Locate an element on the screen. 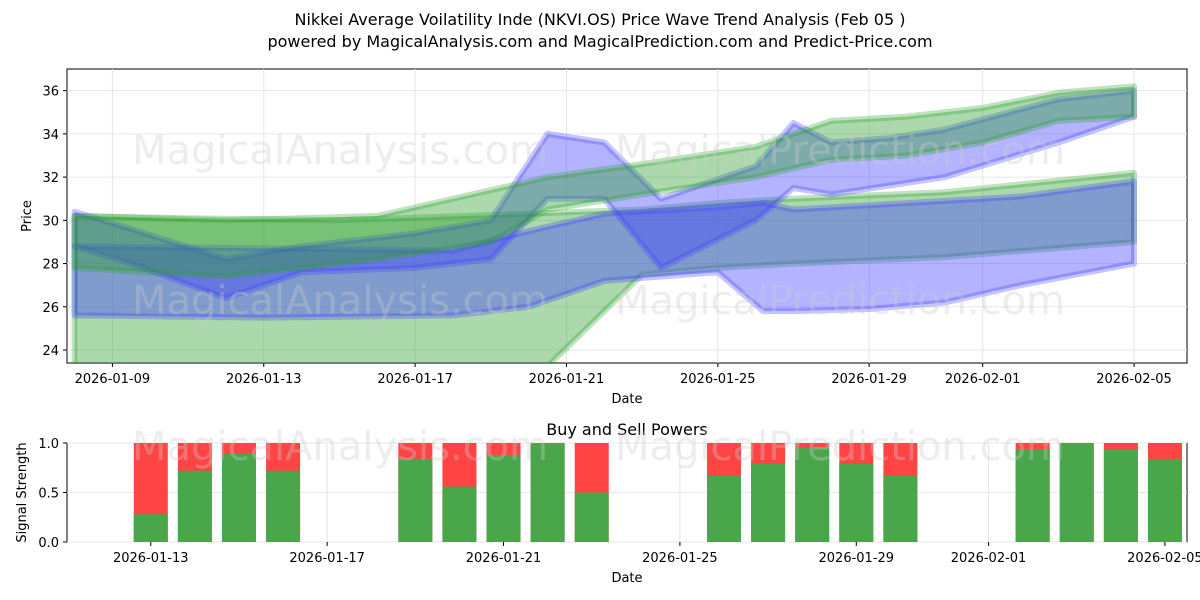 The height and width of the screenshot is (600, 1200). signal-chart-x-tick-label: 2026-02-01 is located at coordinates (989, 558).